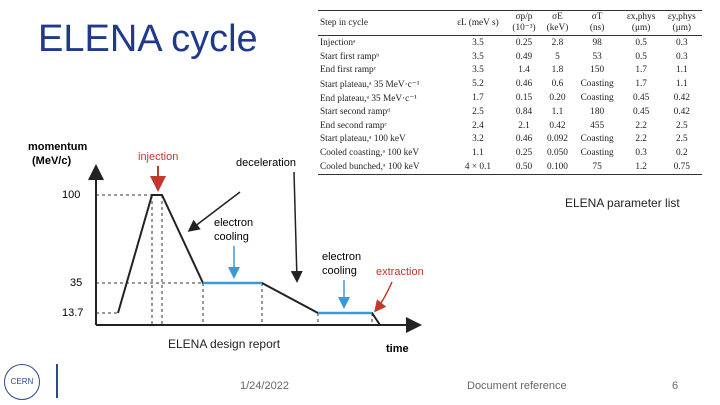  What do you see at coordinates (524, 70) in the screenshot?
I see `table-cell: 1.4` at bounding box center [524, 70].